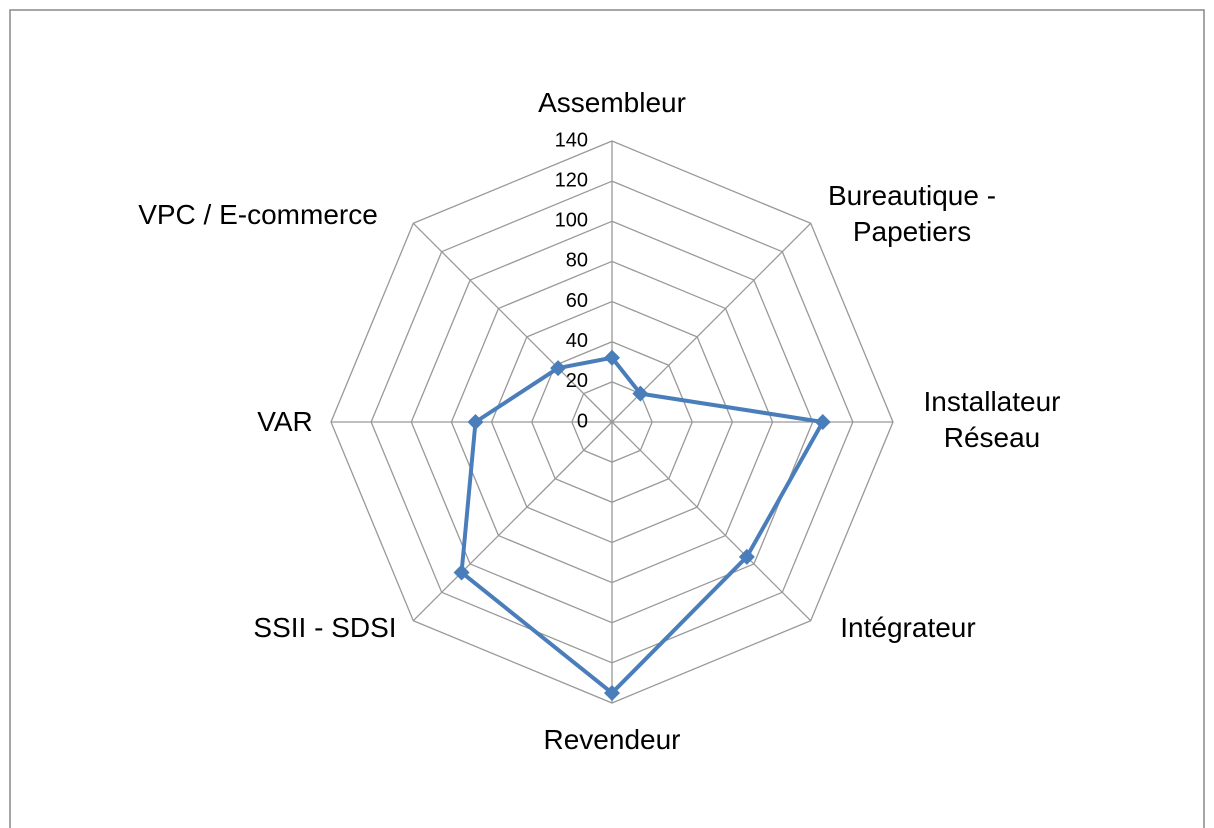 The image size is (1214, 828). I want to click on y-tick-label: 20, so click(577, 381).